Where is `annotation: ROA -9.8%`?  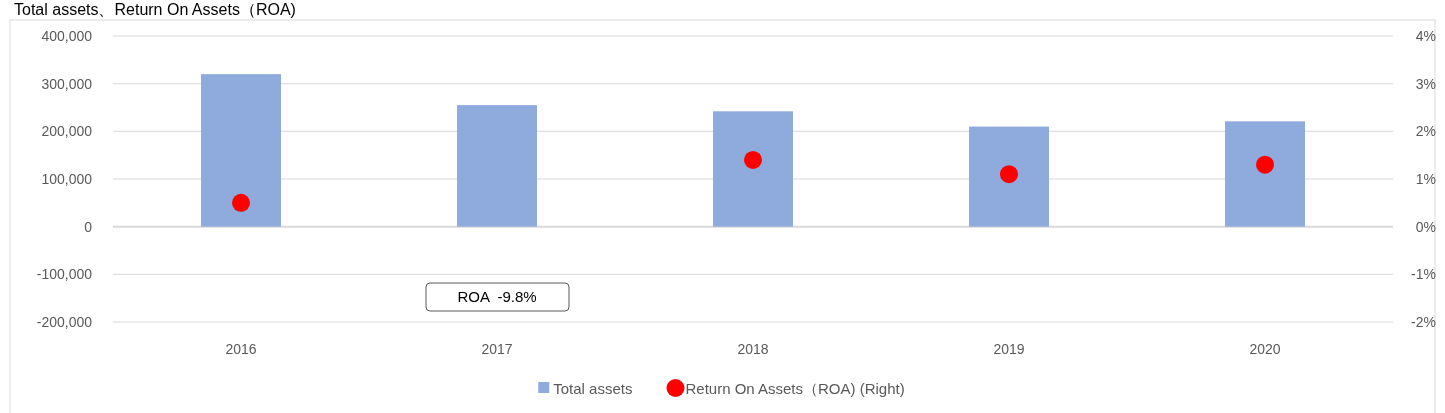
annotation: ROA -9.8% is located at coordinates (497, 296).